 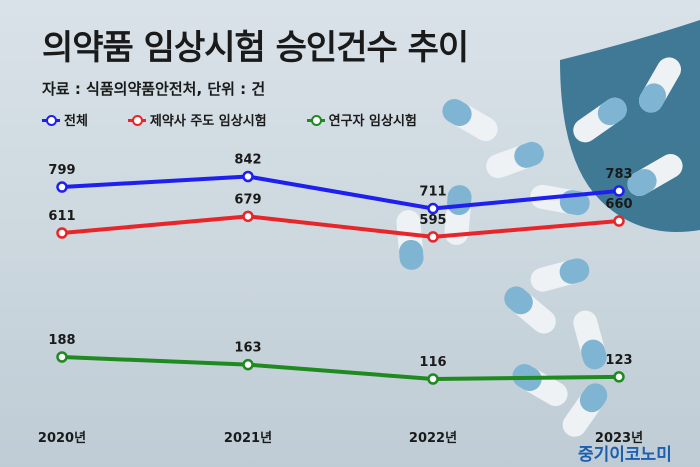 I want to click on data-label-researcher-1: 163, so click(x=247, y=348).